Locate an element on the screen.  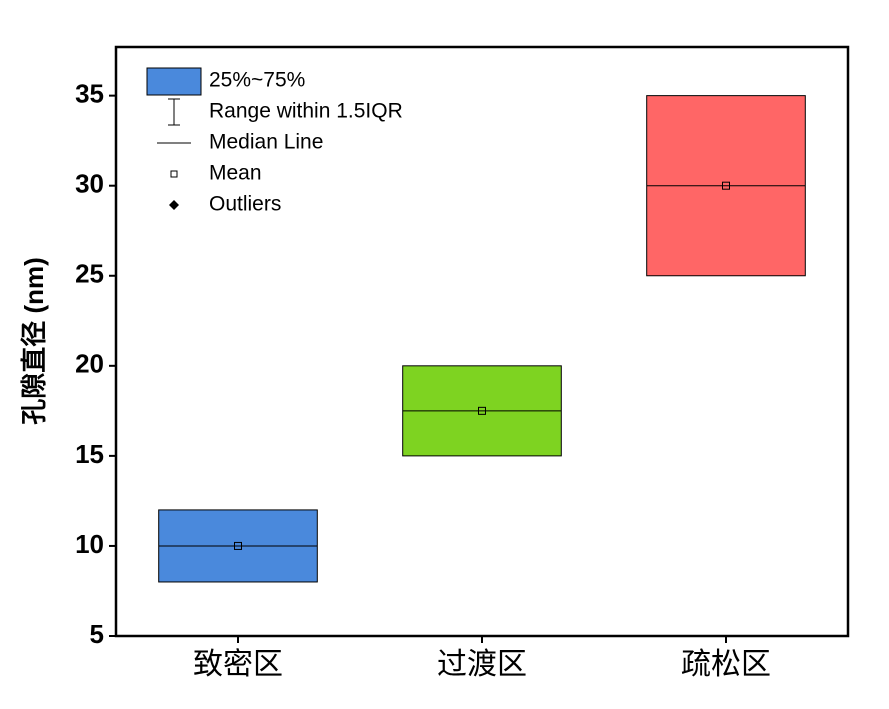
legend-label: Outliers is located at coordinates (245, 204).